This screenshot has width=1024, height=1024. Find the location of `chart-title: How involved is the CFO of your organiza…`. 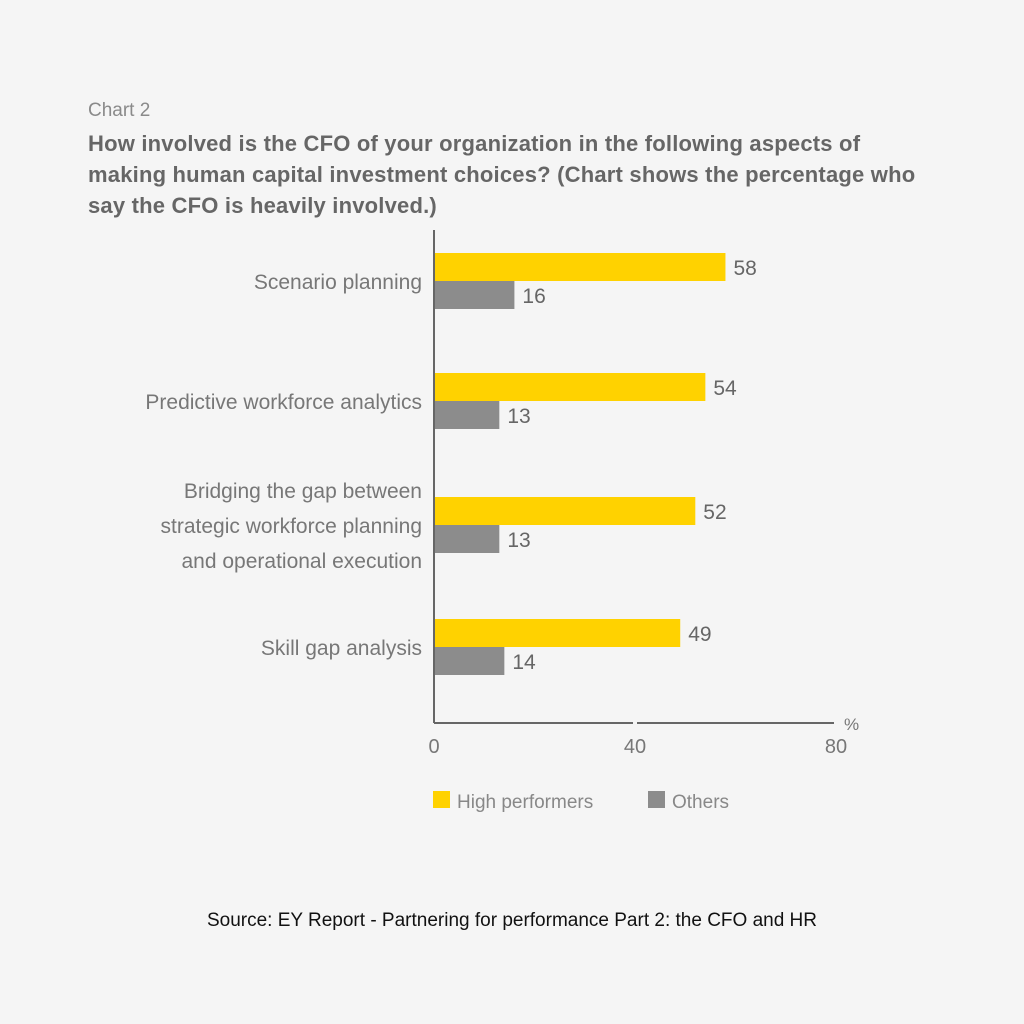

chart-title: How involved is the CFO of your organiza… is located at coordinates (502, 174).